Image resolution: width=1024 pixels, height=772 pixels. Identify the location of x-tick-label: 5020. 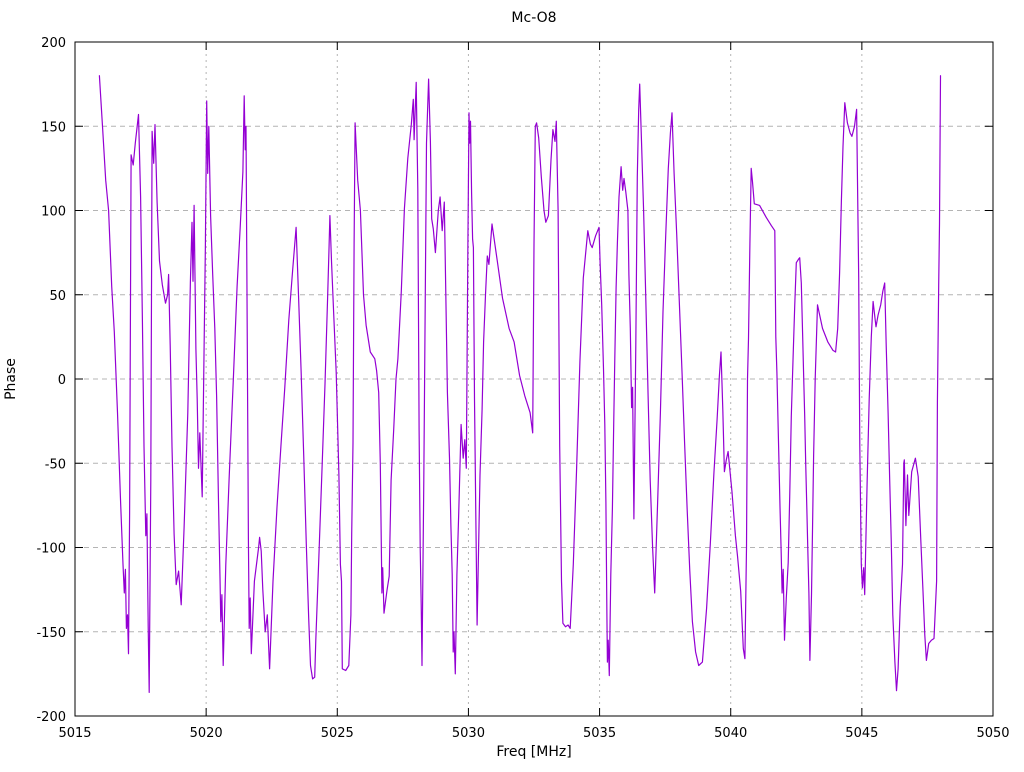
(206, 733).